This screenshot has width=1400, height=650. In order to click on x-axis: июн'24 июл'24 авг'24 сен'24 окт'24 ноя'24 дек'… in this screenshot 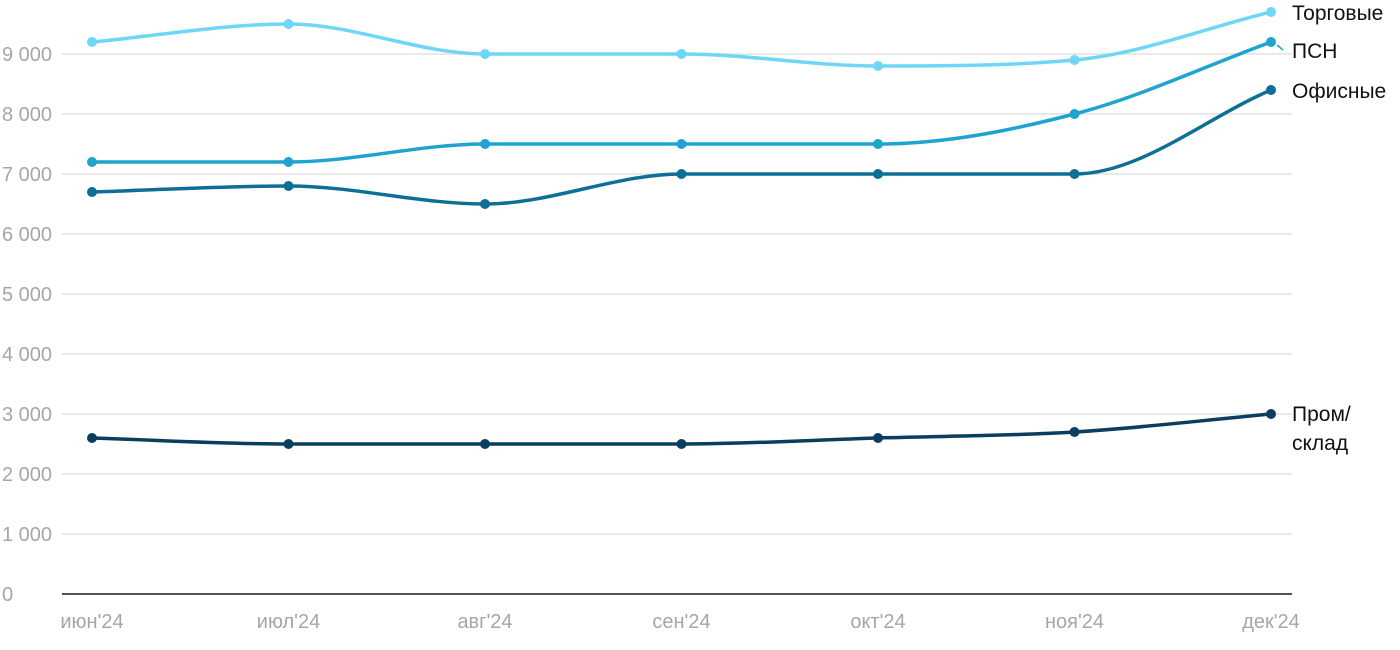, I will do `click(680, 613)`.